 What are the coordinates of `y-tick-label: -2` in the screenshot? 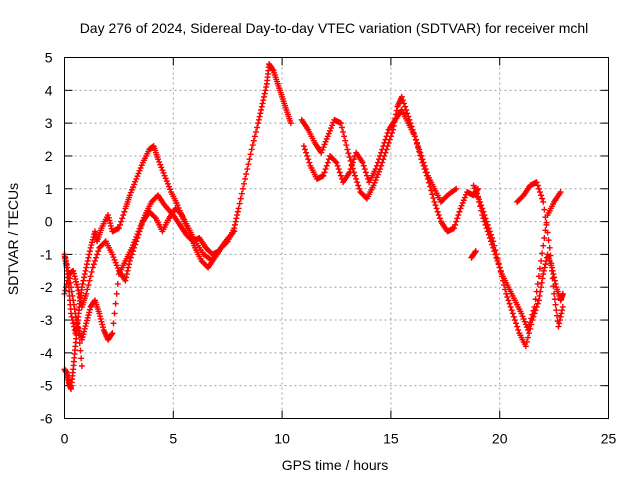 It's located at (46, 287).